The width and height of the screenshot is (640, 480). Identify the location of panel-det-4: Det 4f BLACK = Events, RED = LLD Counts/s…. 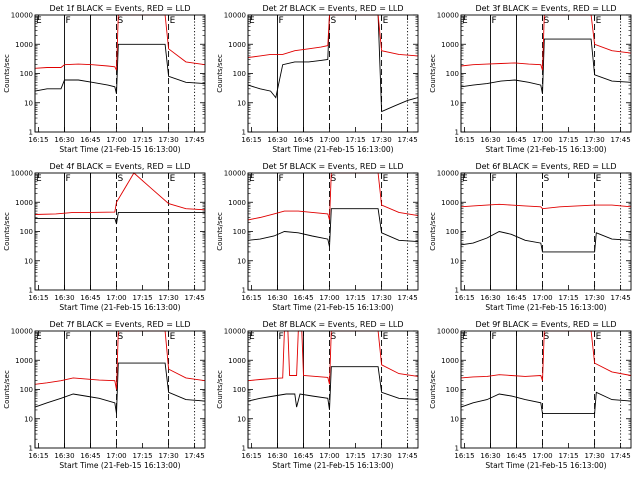
(104, 237).